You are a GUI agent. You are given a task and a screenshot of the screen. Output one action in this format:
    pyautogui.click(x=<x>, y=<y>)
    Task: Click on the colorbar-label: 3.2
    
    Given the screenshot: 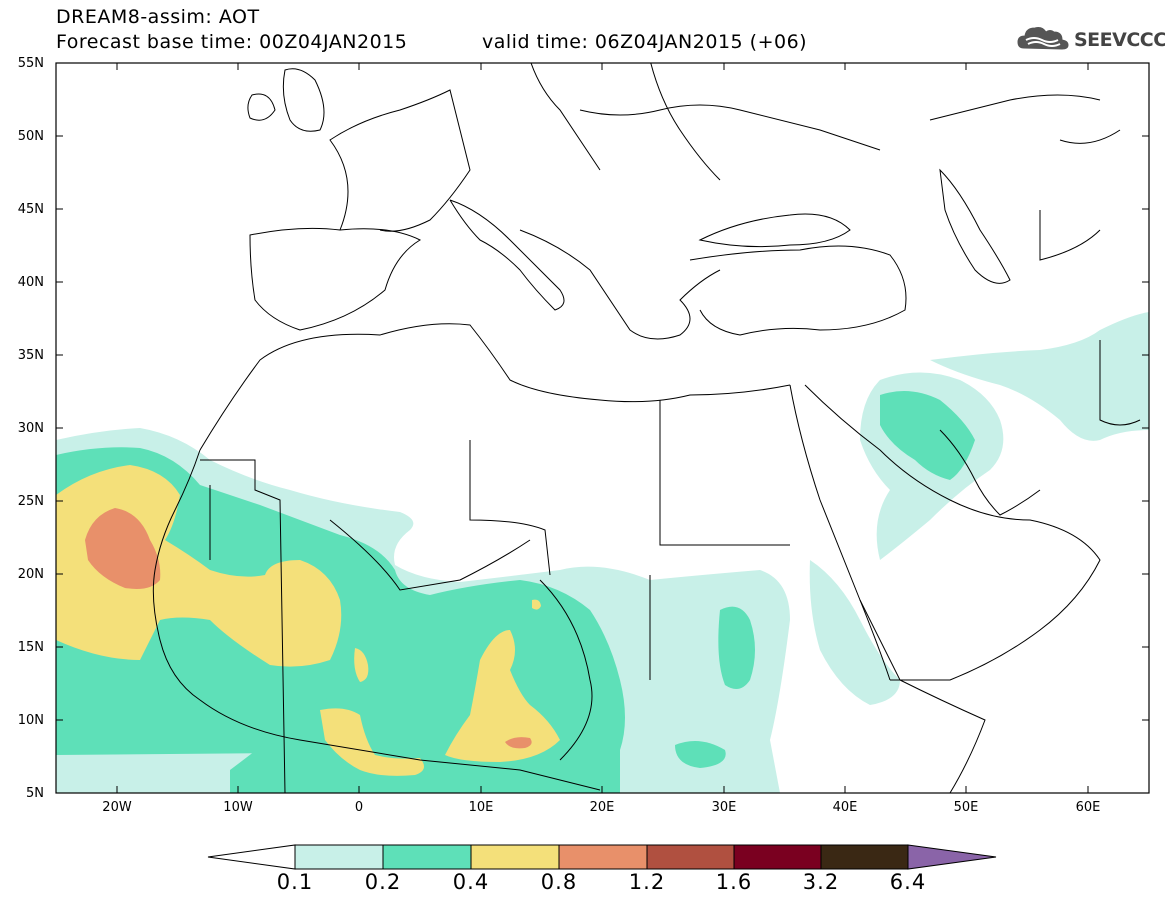 What is the action you would take?
    pyautogui.click(x=821, y=882)
    